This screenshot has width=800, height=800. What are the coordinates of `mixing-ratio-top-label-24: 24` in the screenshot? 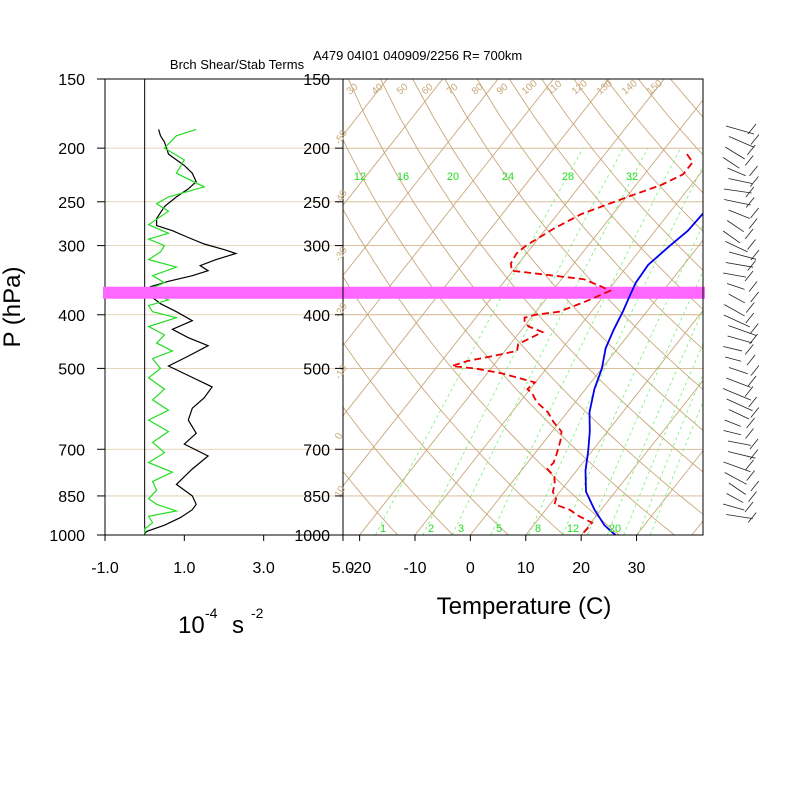 It's located at (508, 177).